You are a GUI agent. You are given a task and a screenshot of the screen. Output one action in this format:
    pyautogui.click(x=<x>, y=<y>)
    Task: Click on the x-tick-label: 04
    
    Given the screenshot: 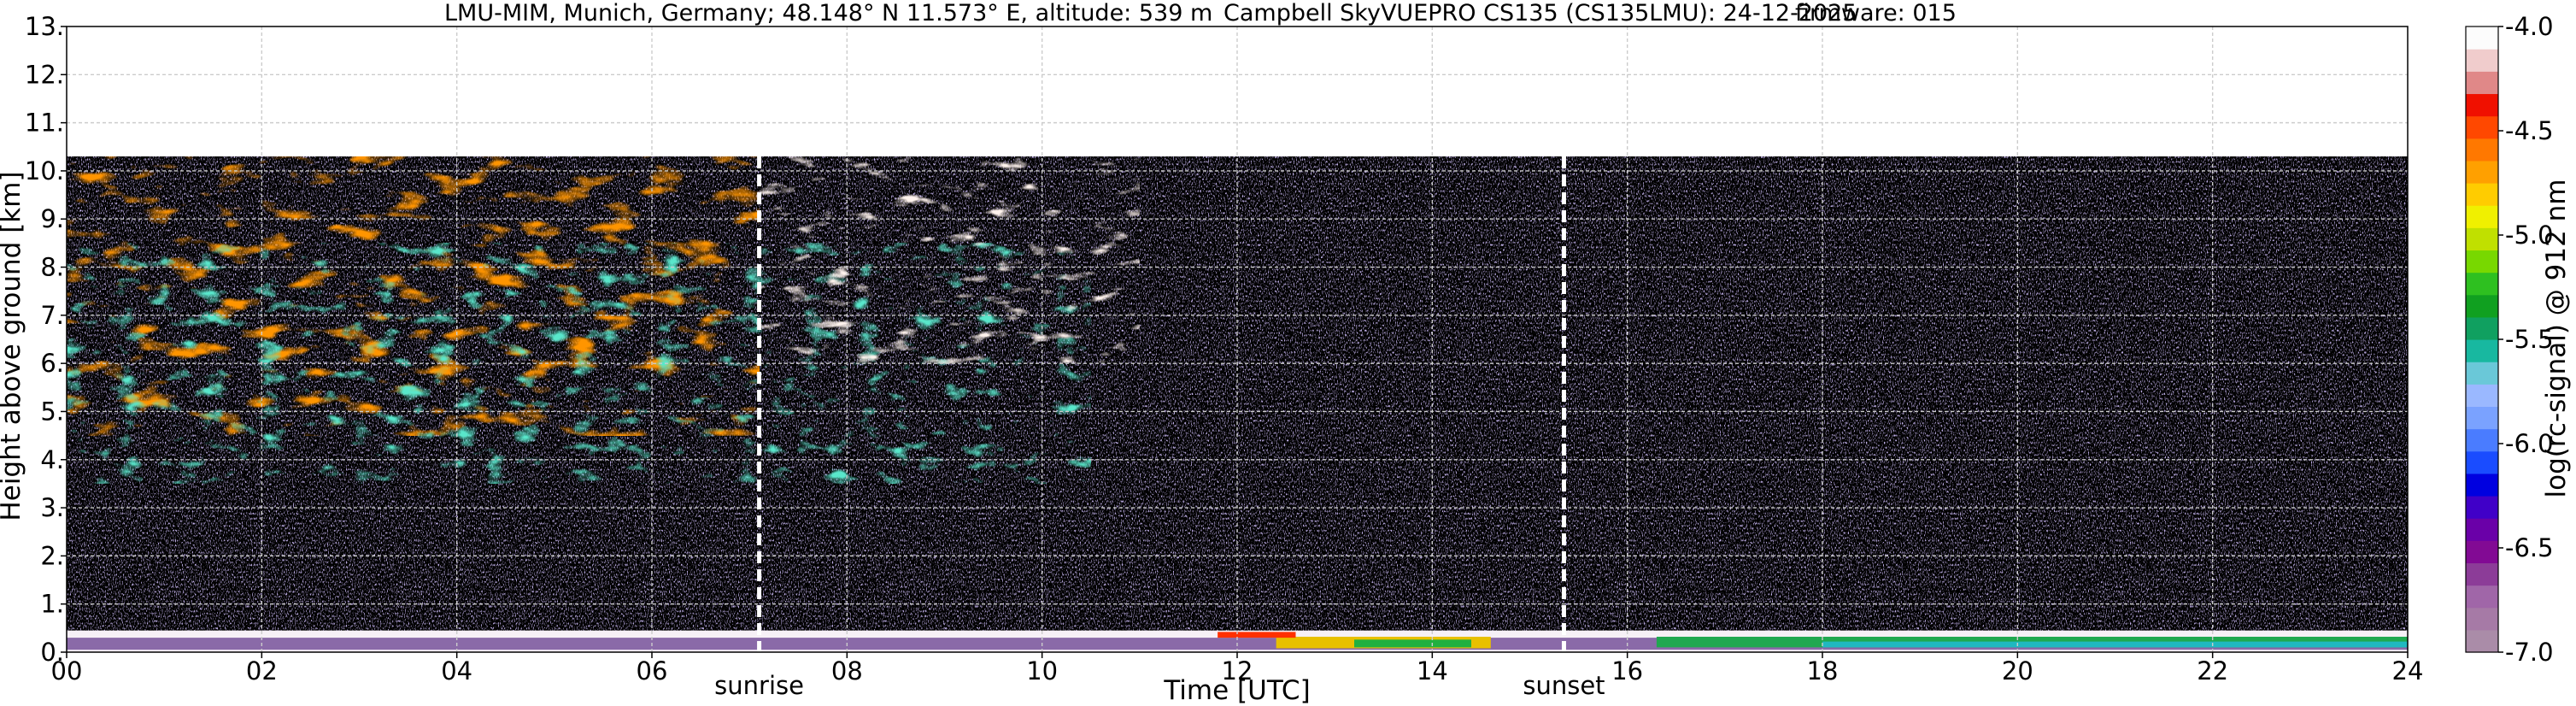 What is the action you would take?
    pyautogui.click(x=456, y=670)
    